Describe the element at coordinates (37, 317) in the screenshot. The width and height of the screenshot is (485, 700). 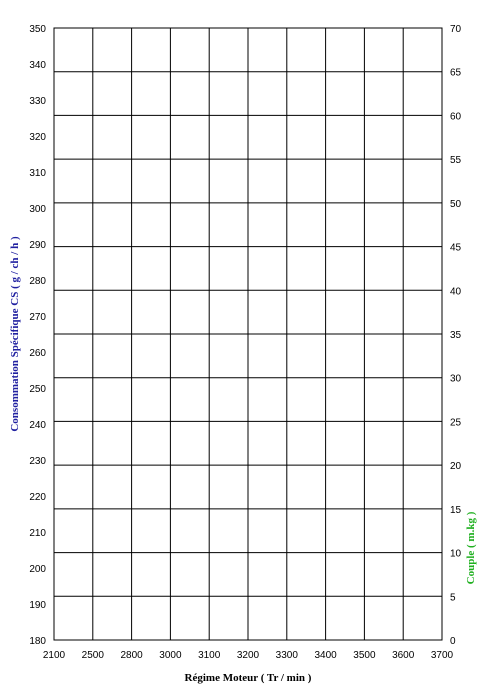
I see `left-y-tick-label: 270` at that location.